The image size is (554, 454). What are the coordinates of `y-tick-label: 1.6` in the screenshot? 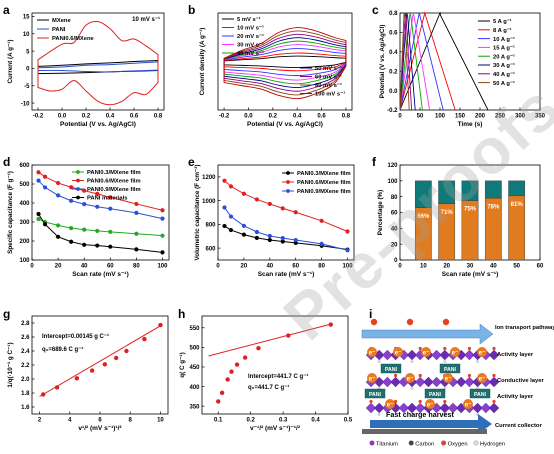 It's located at (25, 408).